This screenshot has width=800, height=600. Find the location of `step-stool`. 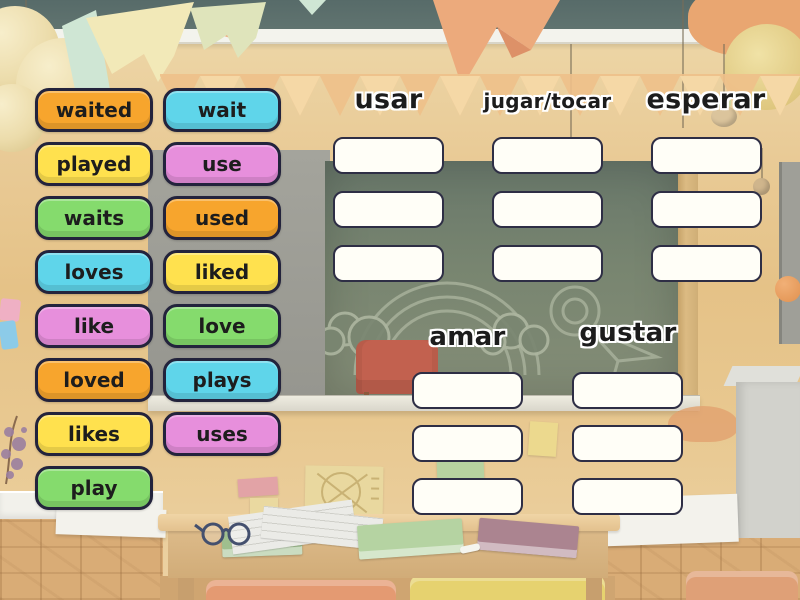

step-stool is located at coordinates (111, 522).